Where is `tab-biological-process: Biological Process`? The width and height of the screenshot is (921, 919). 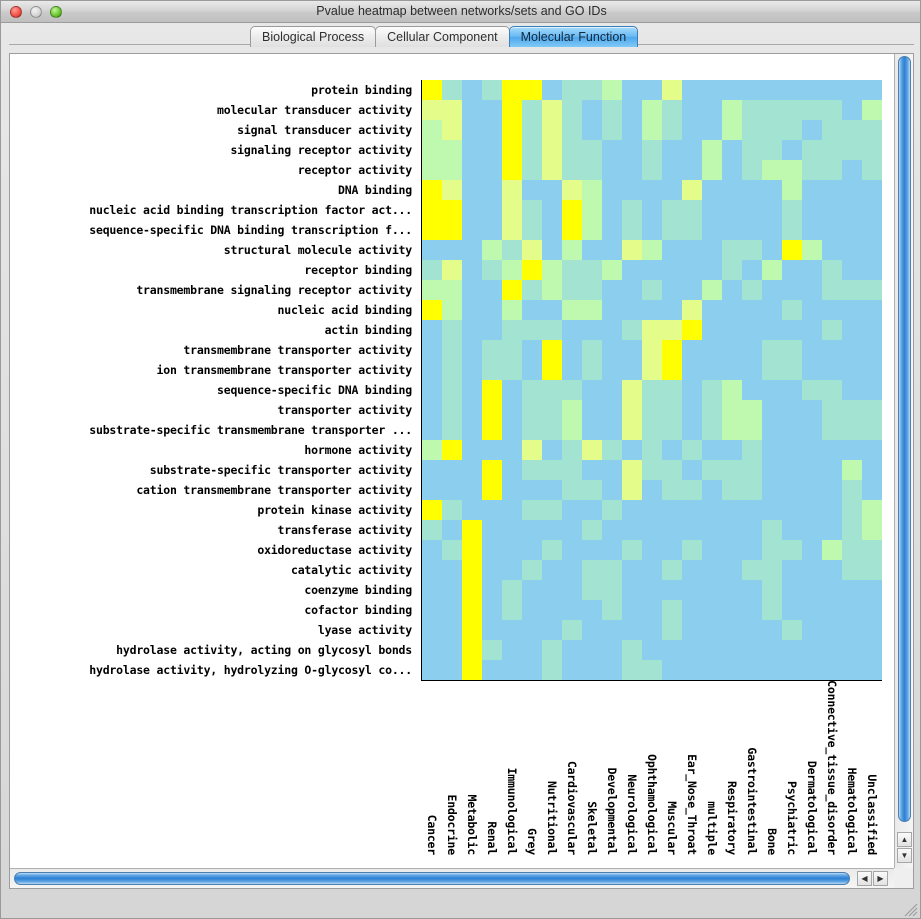
tab-biological-process: Biological Process is located at coordinates (313, 36).